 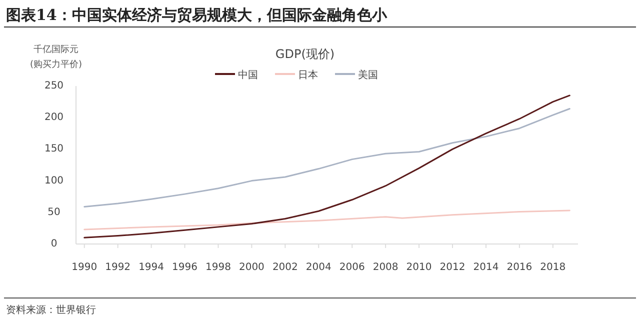 What do you see at coordinates (308, 75) in the screenshot?
I see `legend-label: 日本` at bounding box center [308, 75].